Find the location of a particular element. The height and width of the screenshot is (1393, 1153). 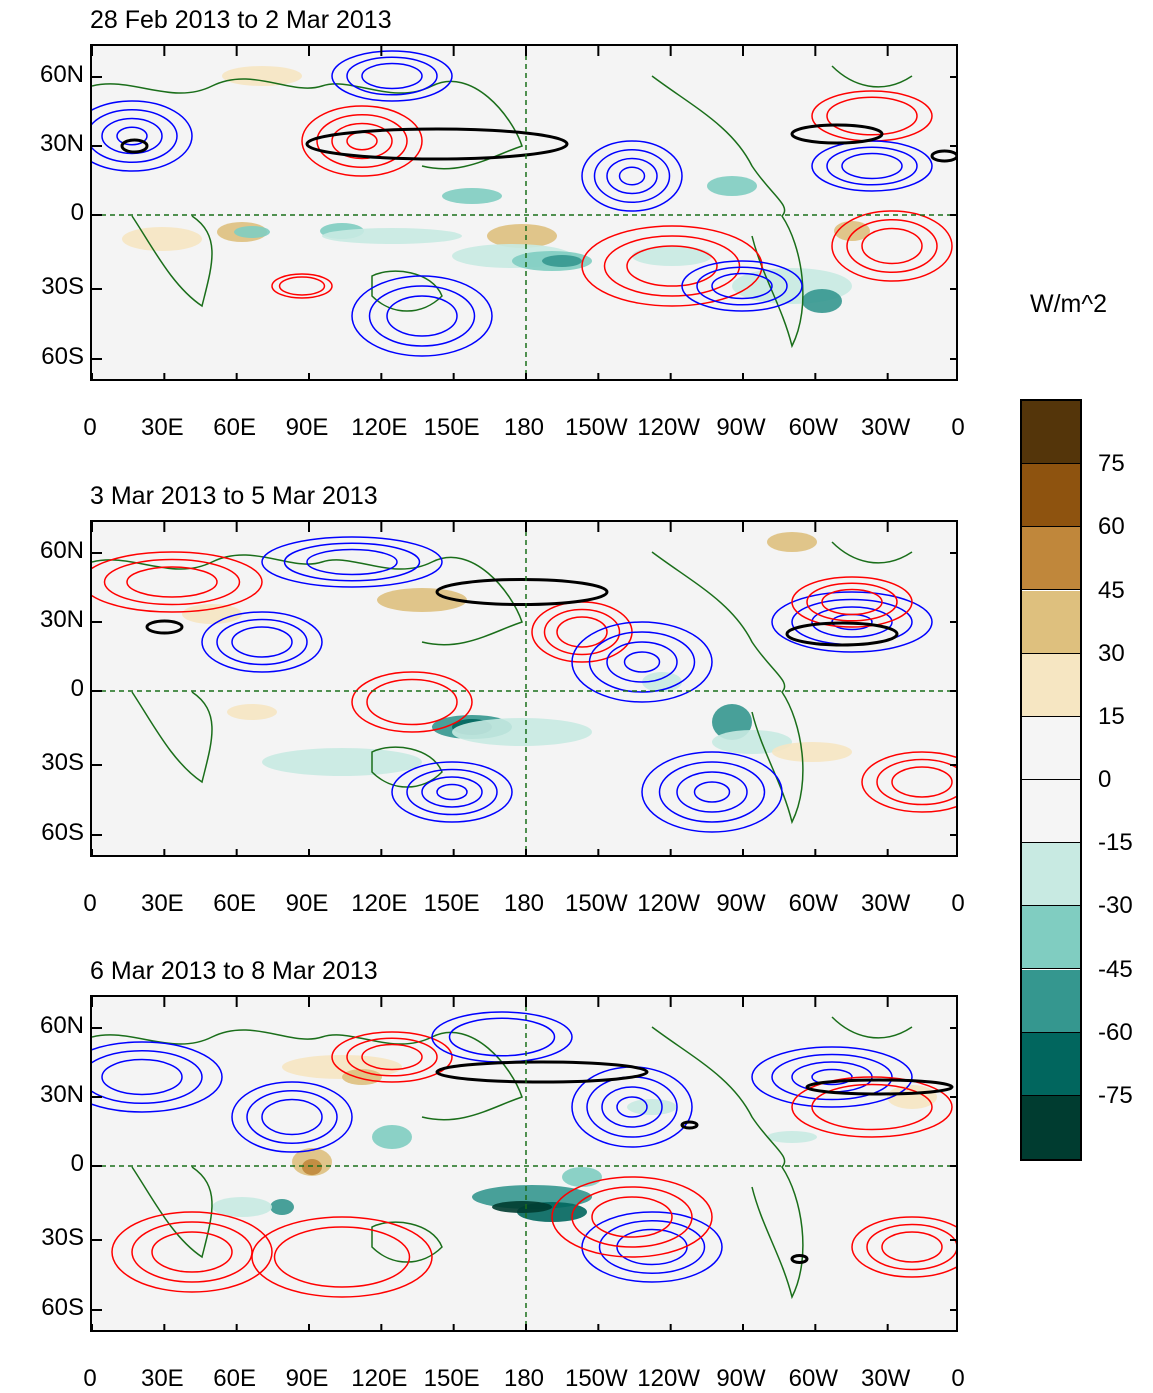

lat-tick-label: 60S is located at coordinates (62, 832).